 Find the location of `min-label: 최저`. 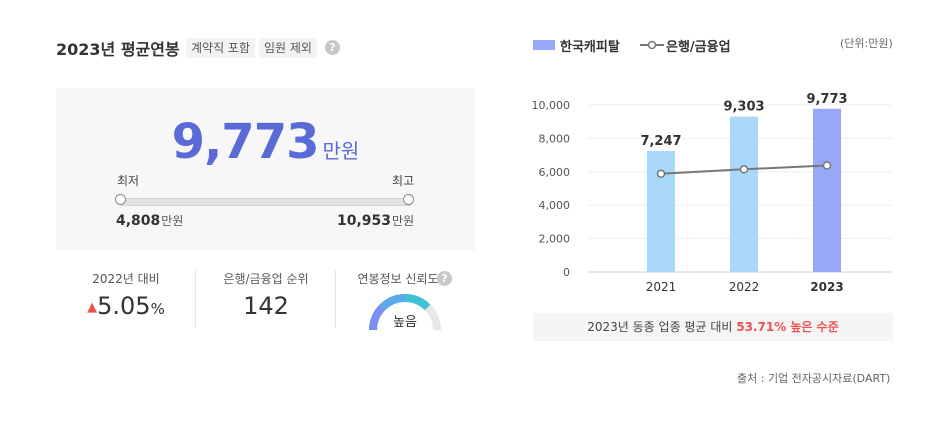

min-label: 최저 is located at coordinates (128, 181).